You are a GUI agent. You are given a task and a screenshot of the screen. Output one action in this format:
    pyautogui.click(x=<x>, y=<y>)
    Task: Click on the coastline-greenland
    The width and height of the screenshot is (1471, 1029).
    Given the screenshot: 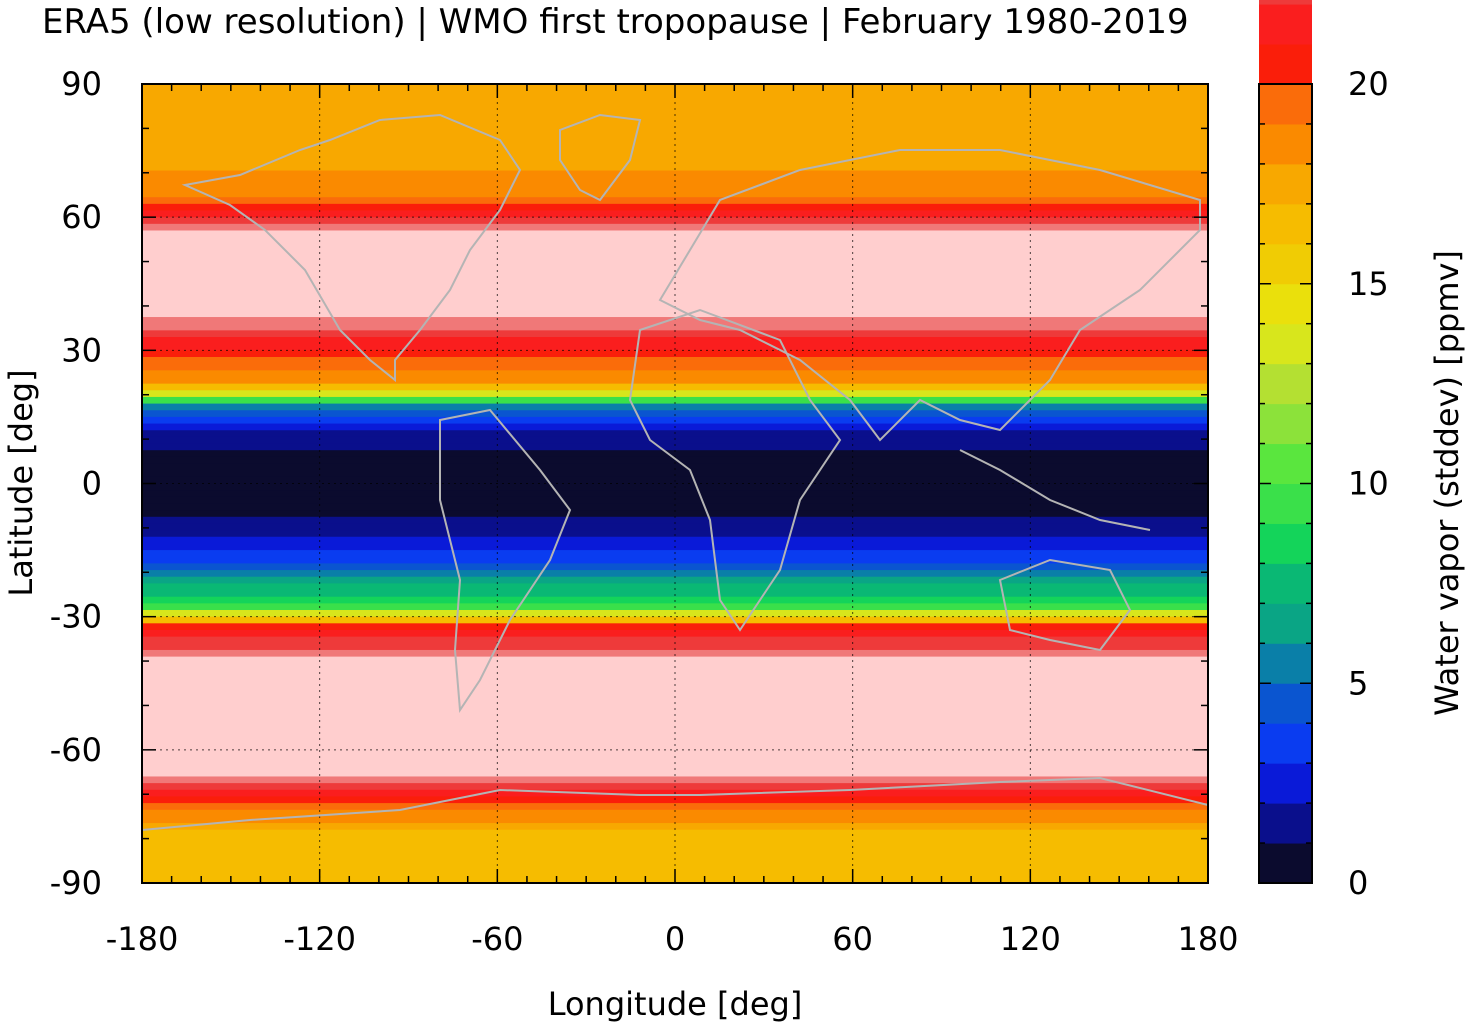 What is the action you would take?
    pyautogui.click(x=600, y=157)
    